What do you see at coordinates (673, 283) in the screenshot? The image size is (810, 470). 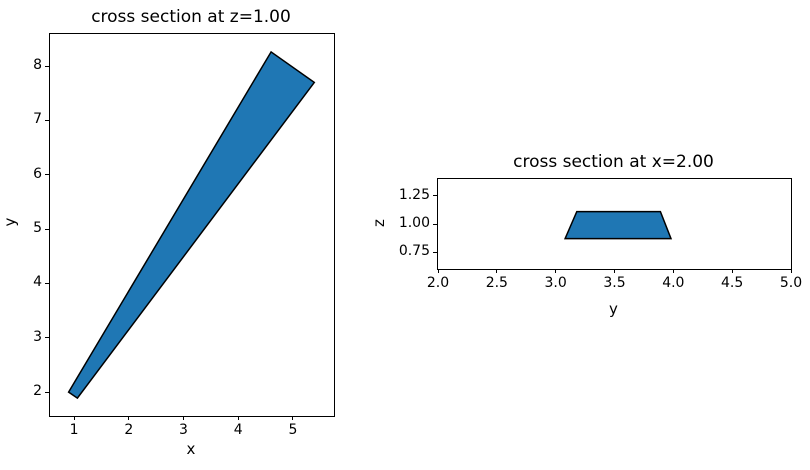 I see `x-tick-label: 4.0` at bounding box center [673, 283].